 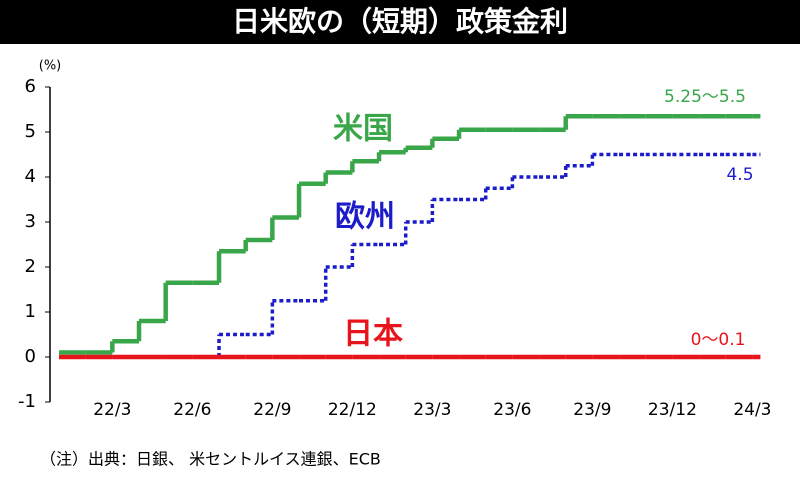 What do you see at coordinates (705, 97) in the screenshot?
I see `end-label: 5.25～5.5` at bounding box center [705, 97].